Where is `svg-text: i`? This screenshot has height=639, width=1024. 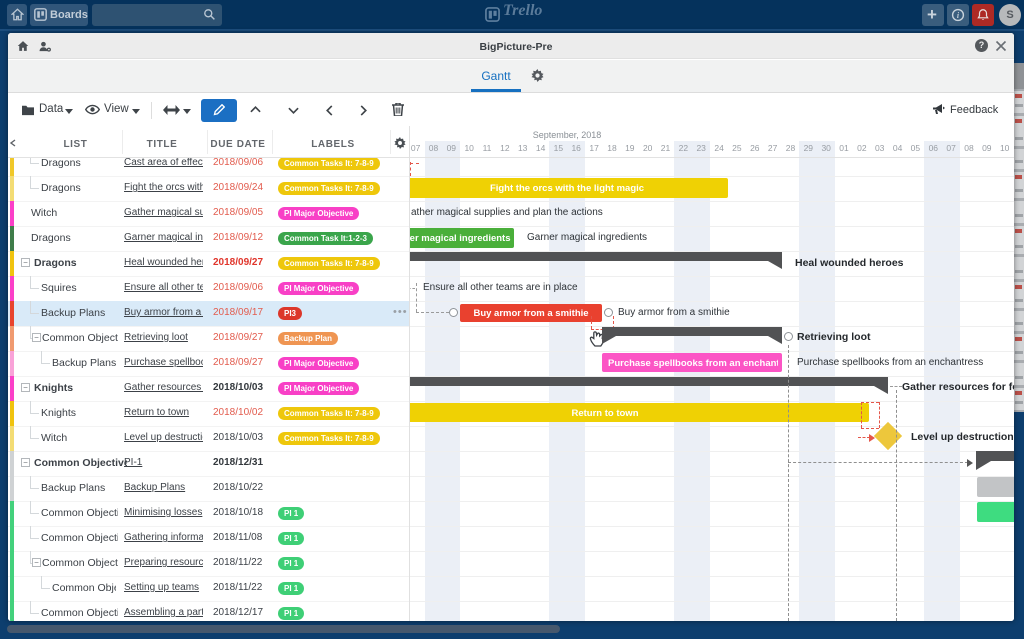
svg-text: i is located at coordinates (958, 15).